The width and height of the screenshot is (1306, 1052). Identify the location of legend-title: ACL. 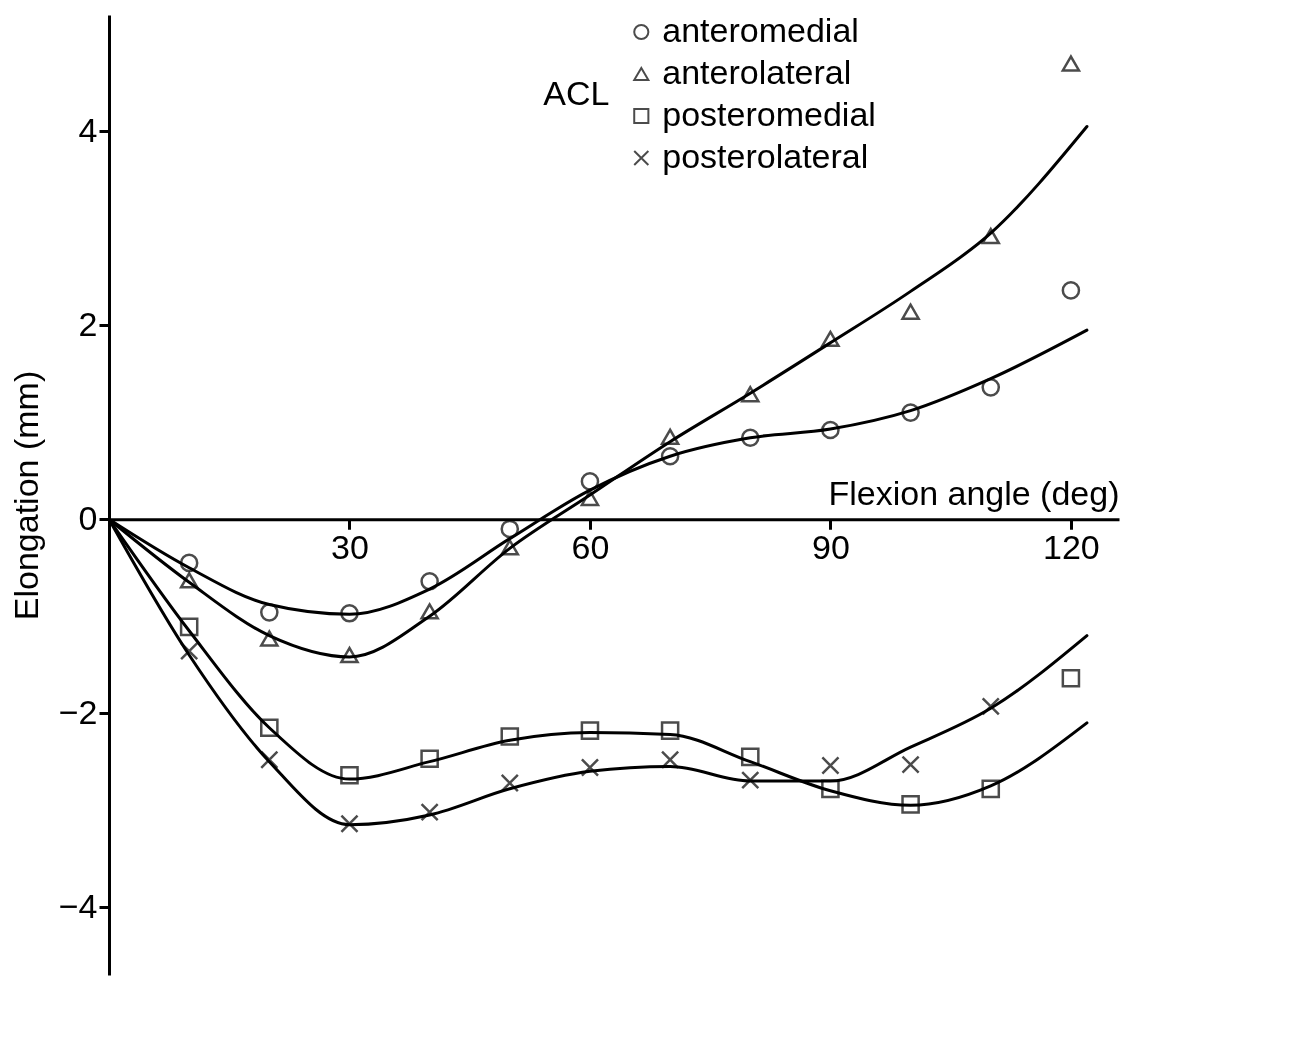
(576, 93).